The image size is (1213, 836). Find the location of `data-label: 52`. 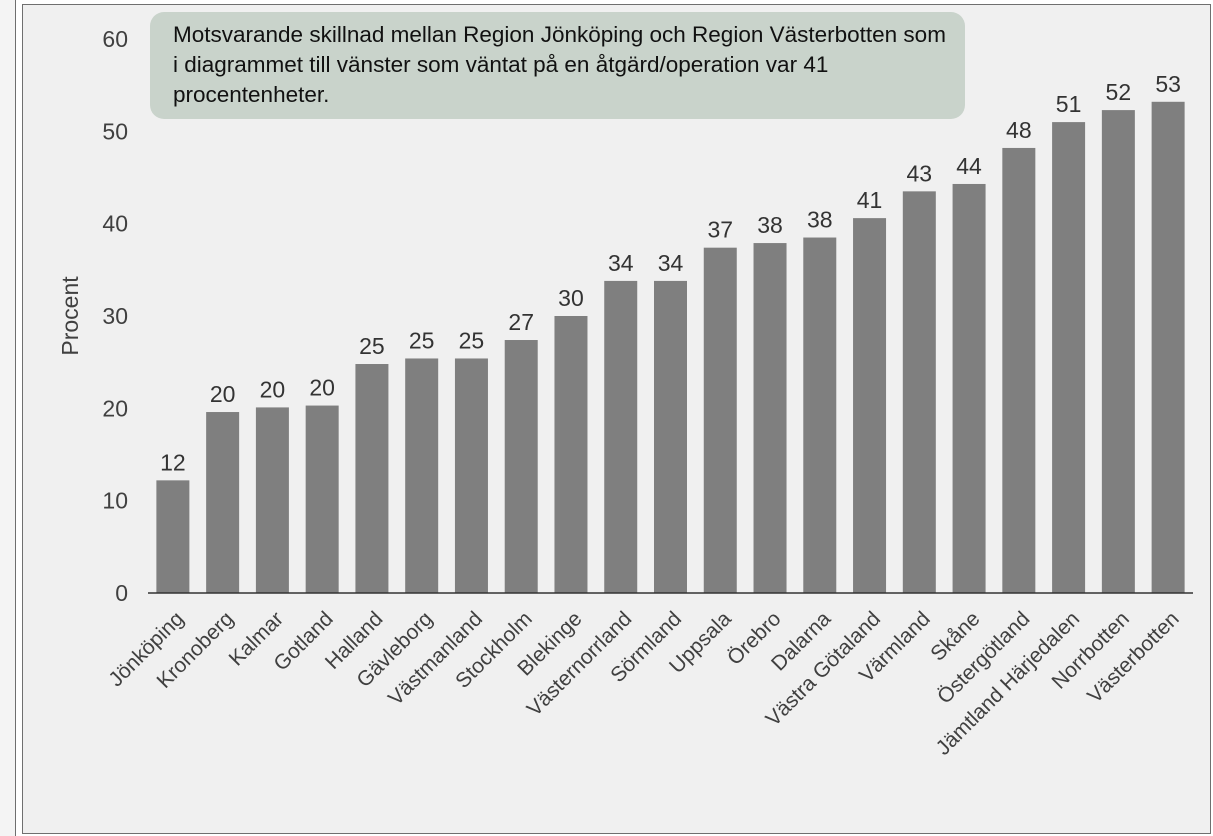

data-label: 52 is located at coordinates (1119, 92).